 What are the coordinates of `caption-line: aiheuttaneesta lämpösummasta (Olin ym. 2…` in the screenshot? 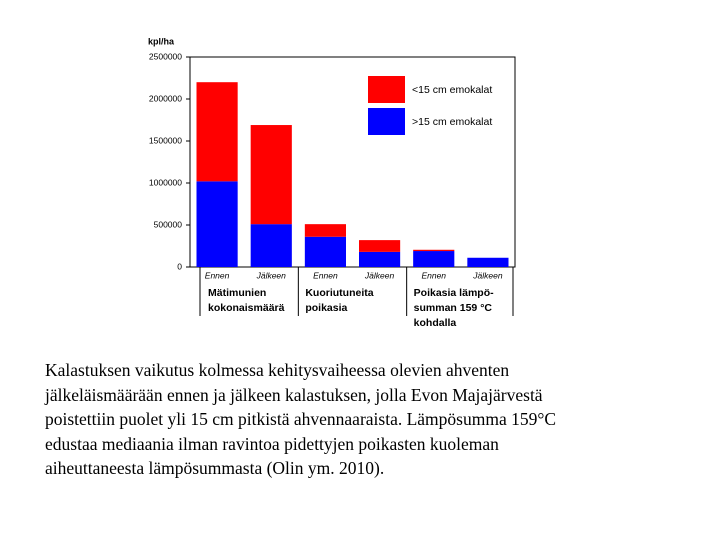 It's located at (215, 468).